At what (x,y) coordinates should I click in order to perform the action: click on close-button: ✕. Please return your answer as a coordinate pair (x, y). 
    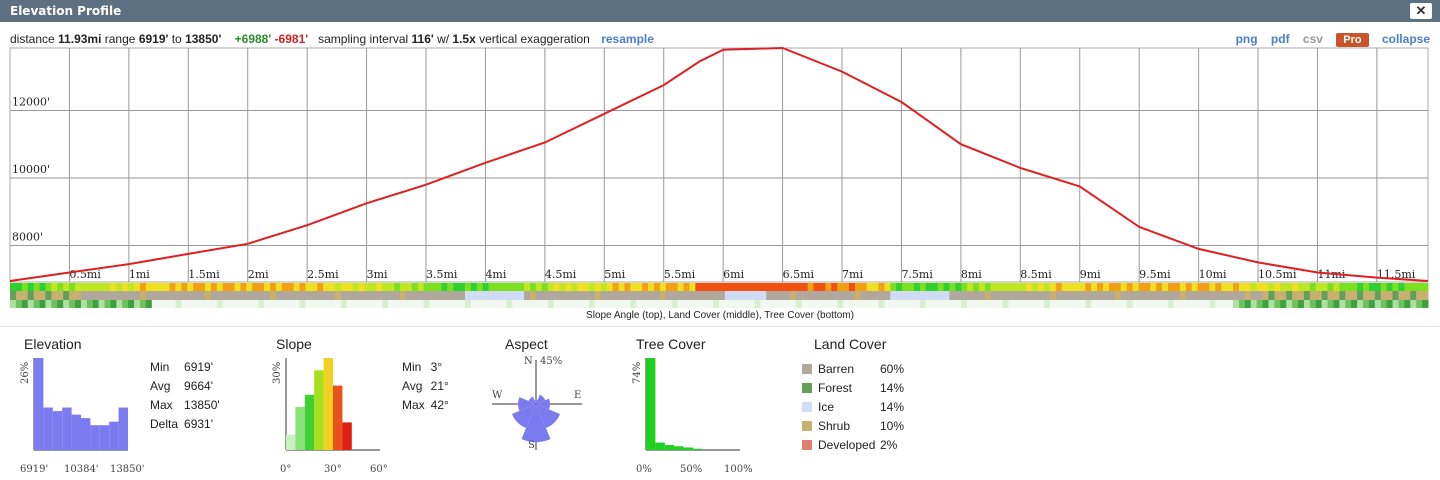
    Looking at the image, I should click on (1421, 11).